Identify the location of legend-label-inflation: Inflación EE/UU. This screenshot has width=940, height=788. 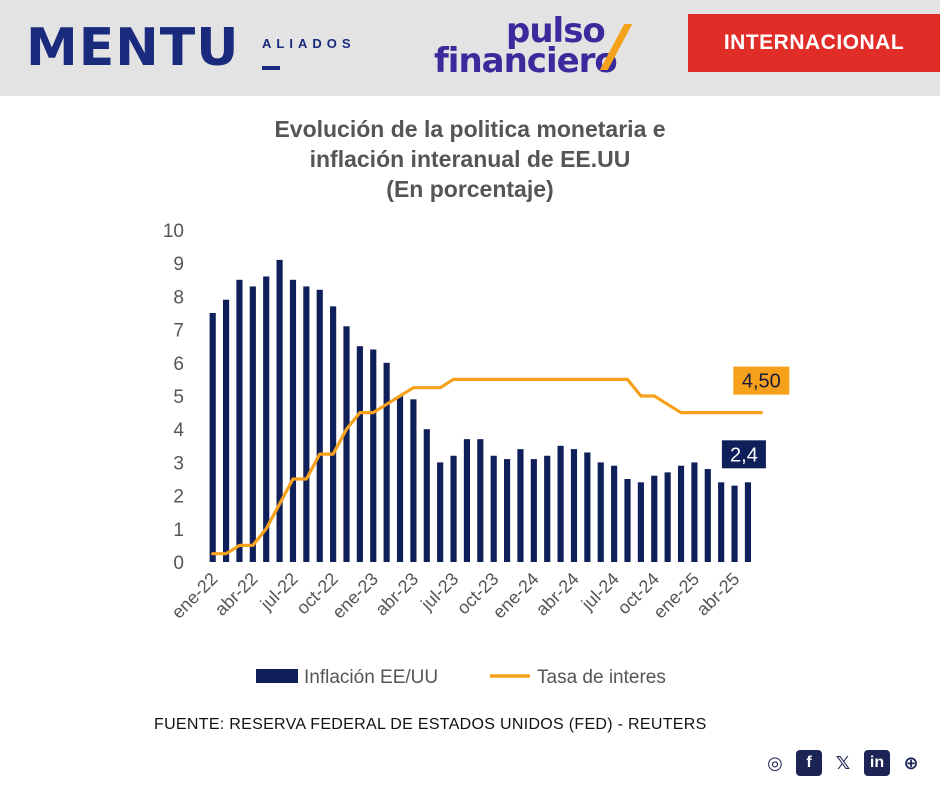
(371, 677).